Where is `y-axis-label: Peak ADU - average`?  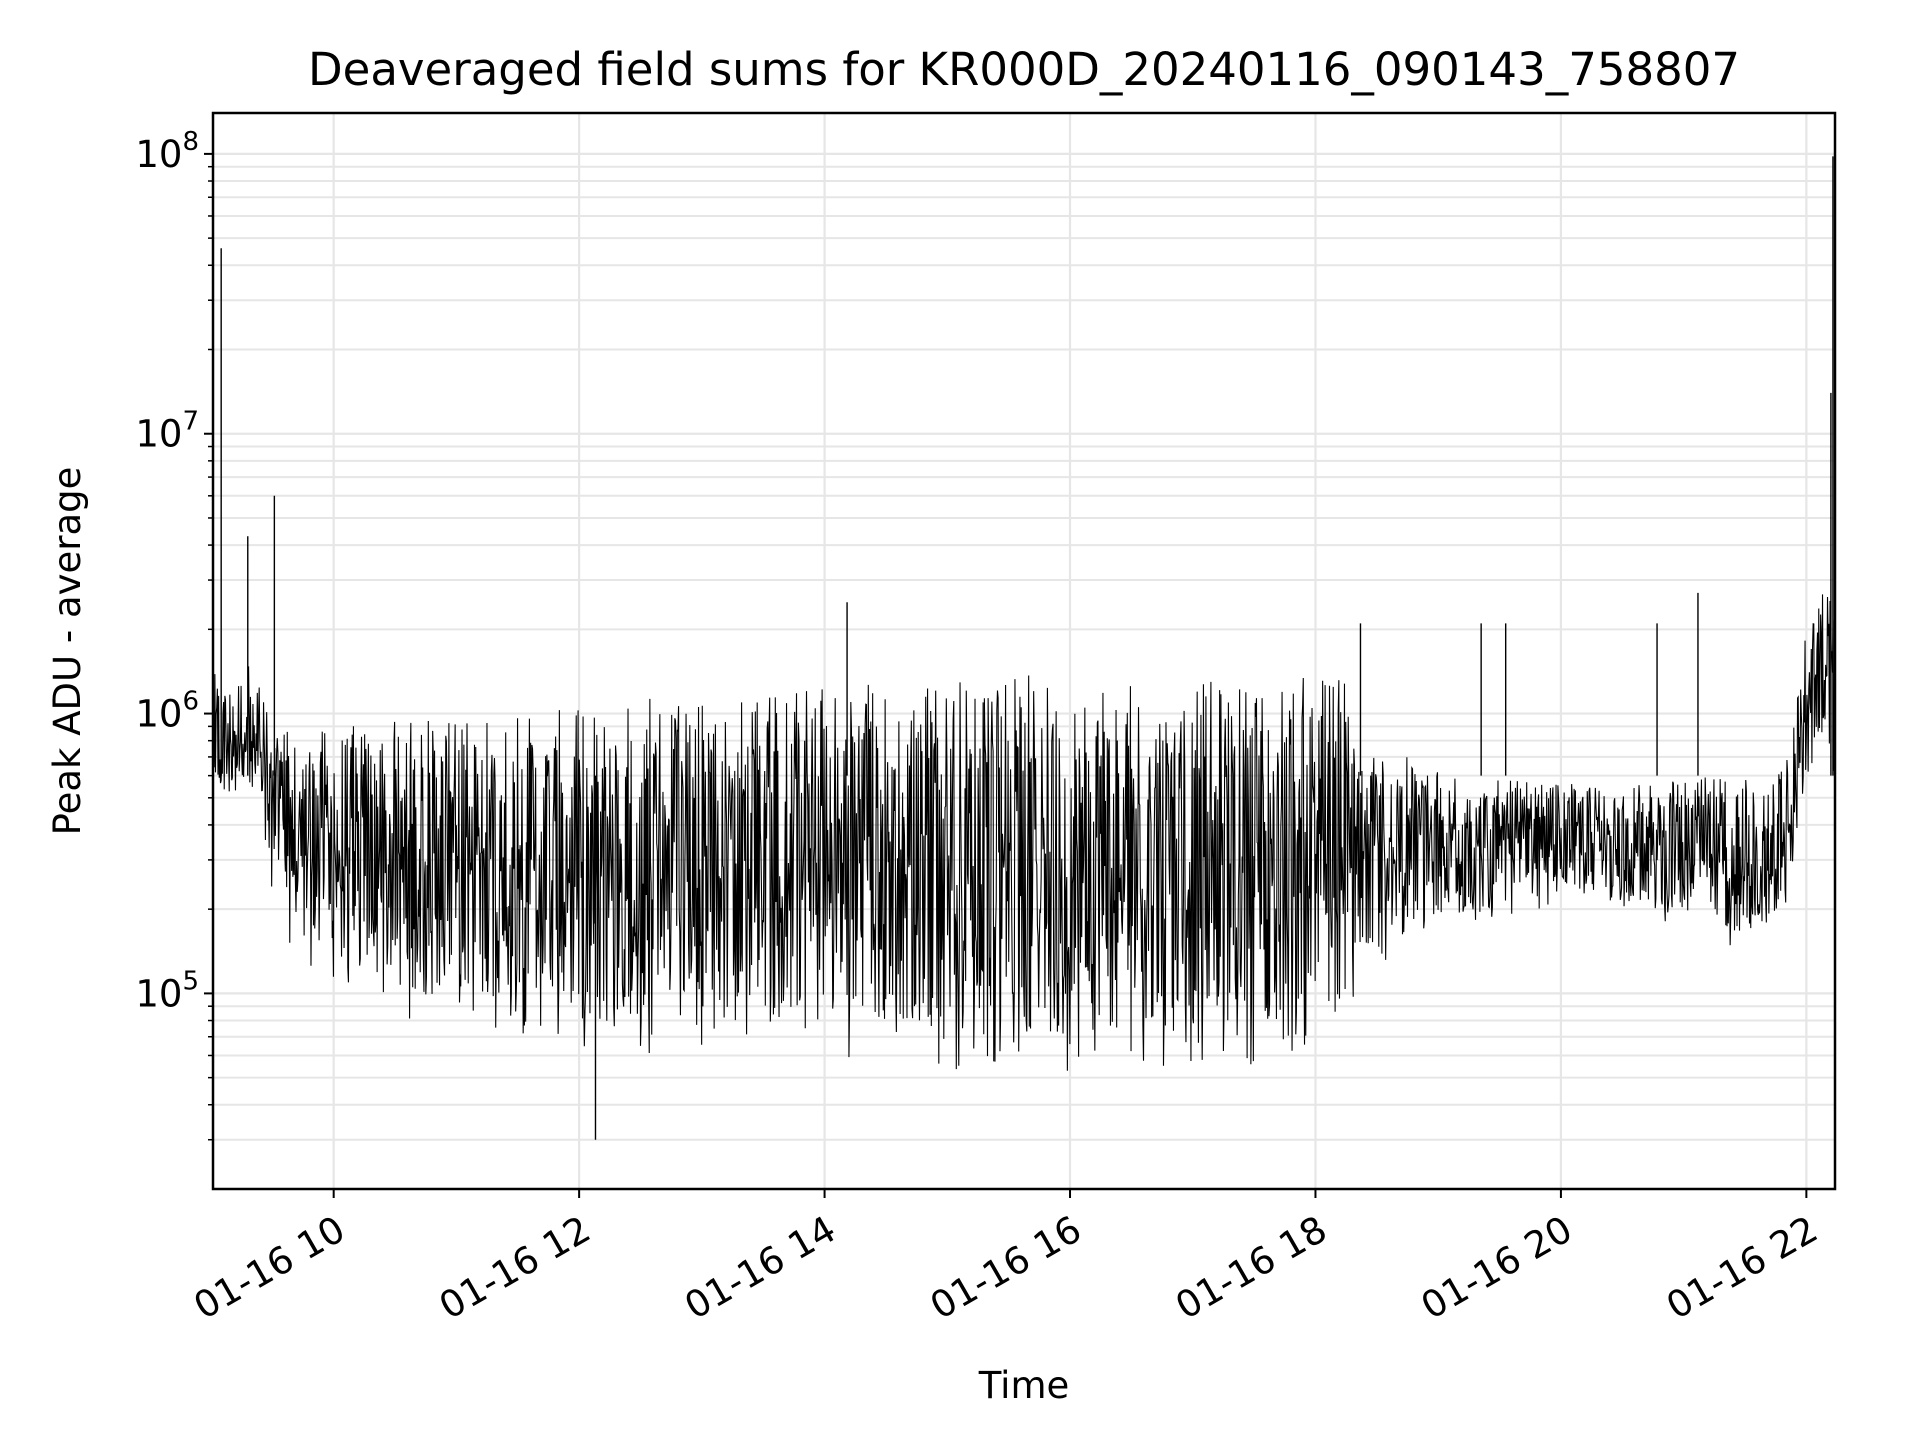 y-axis-label: Peak ADU - average is located at coordinates (67, 651).